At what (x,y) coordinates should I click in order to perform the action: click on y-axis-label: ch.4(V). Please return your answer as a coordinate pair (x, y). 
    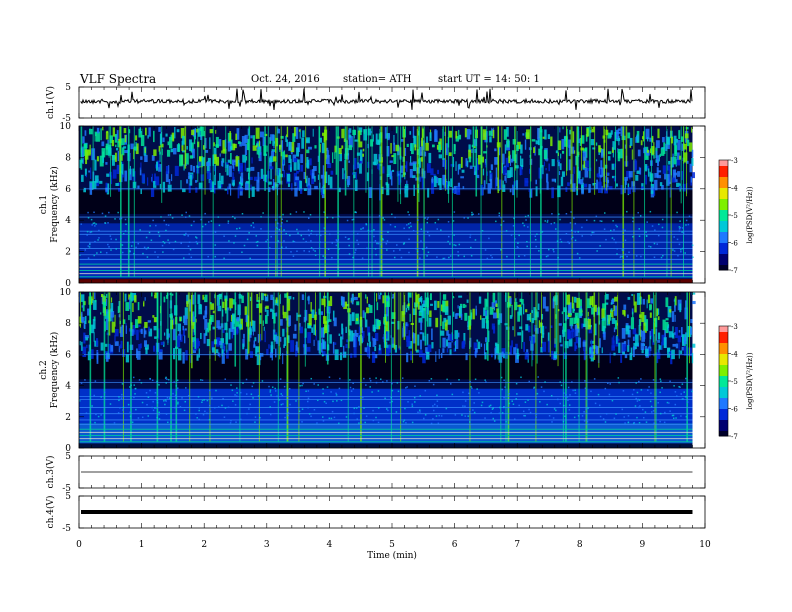
    Looking at the image, I should click on (50, 512).